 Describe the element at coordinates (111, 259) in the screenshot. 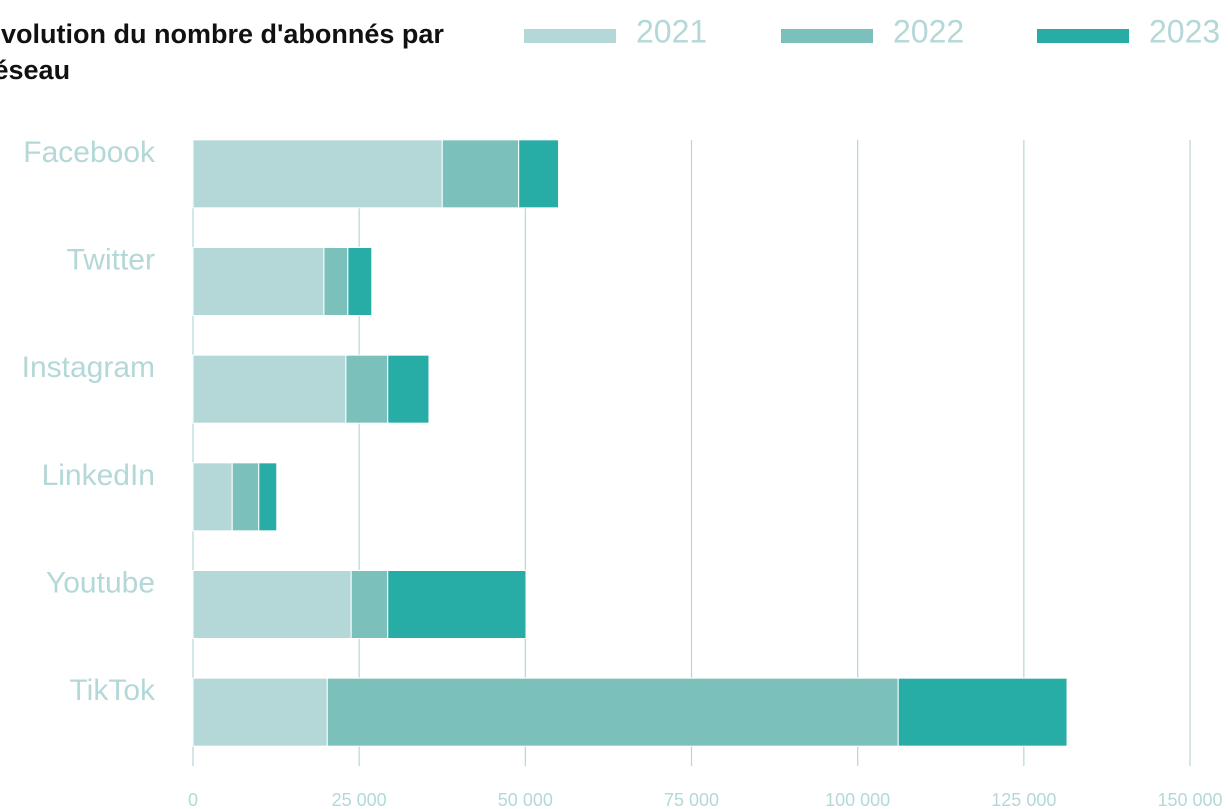

I see `y-tick-label: Twitter` at that location.